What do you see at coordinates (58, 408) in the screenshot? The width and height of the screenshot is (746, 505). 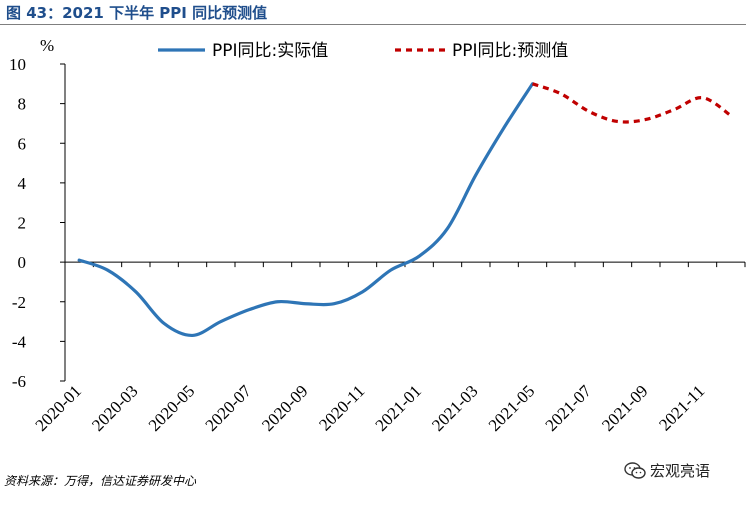 I see `x-tick-label: 2020-01` at bounding box center [58, 408].